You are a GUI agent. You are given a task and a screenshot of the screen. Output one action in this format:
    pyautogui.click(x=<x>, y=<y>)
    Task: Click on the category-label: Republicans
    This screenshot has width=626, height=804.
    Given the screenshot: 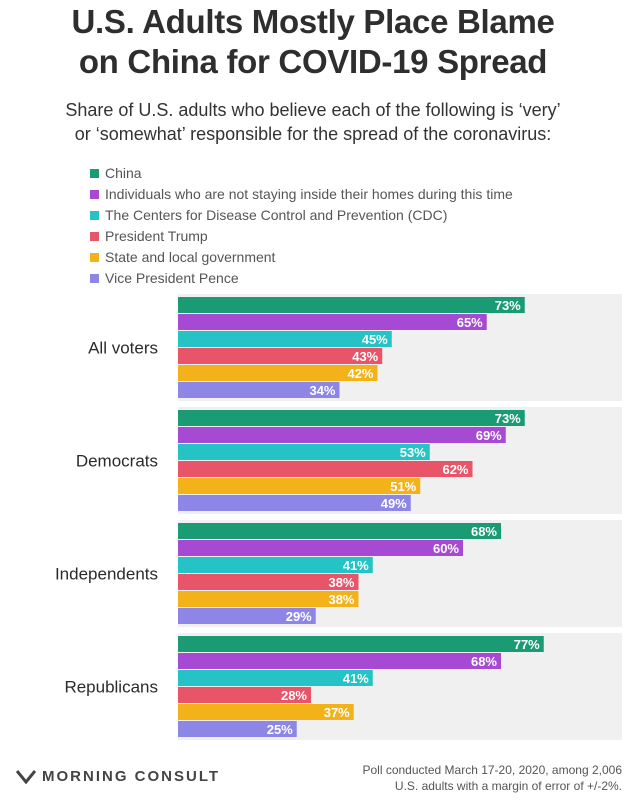 What is the action you would take?
    pyautogui.click(x=111, y=687)
    